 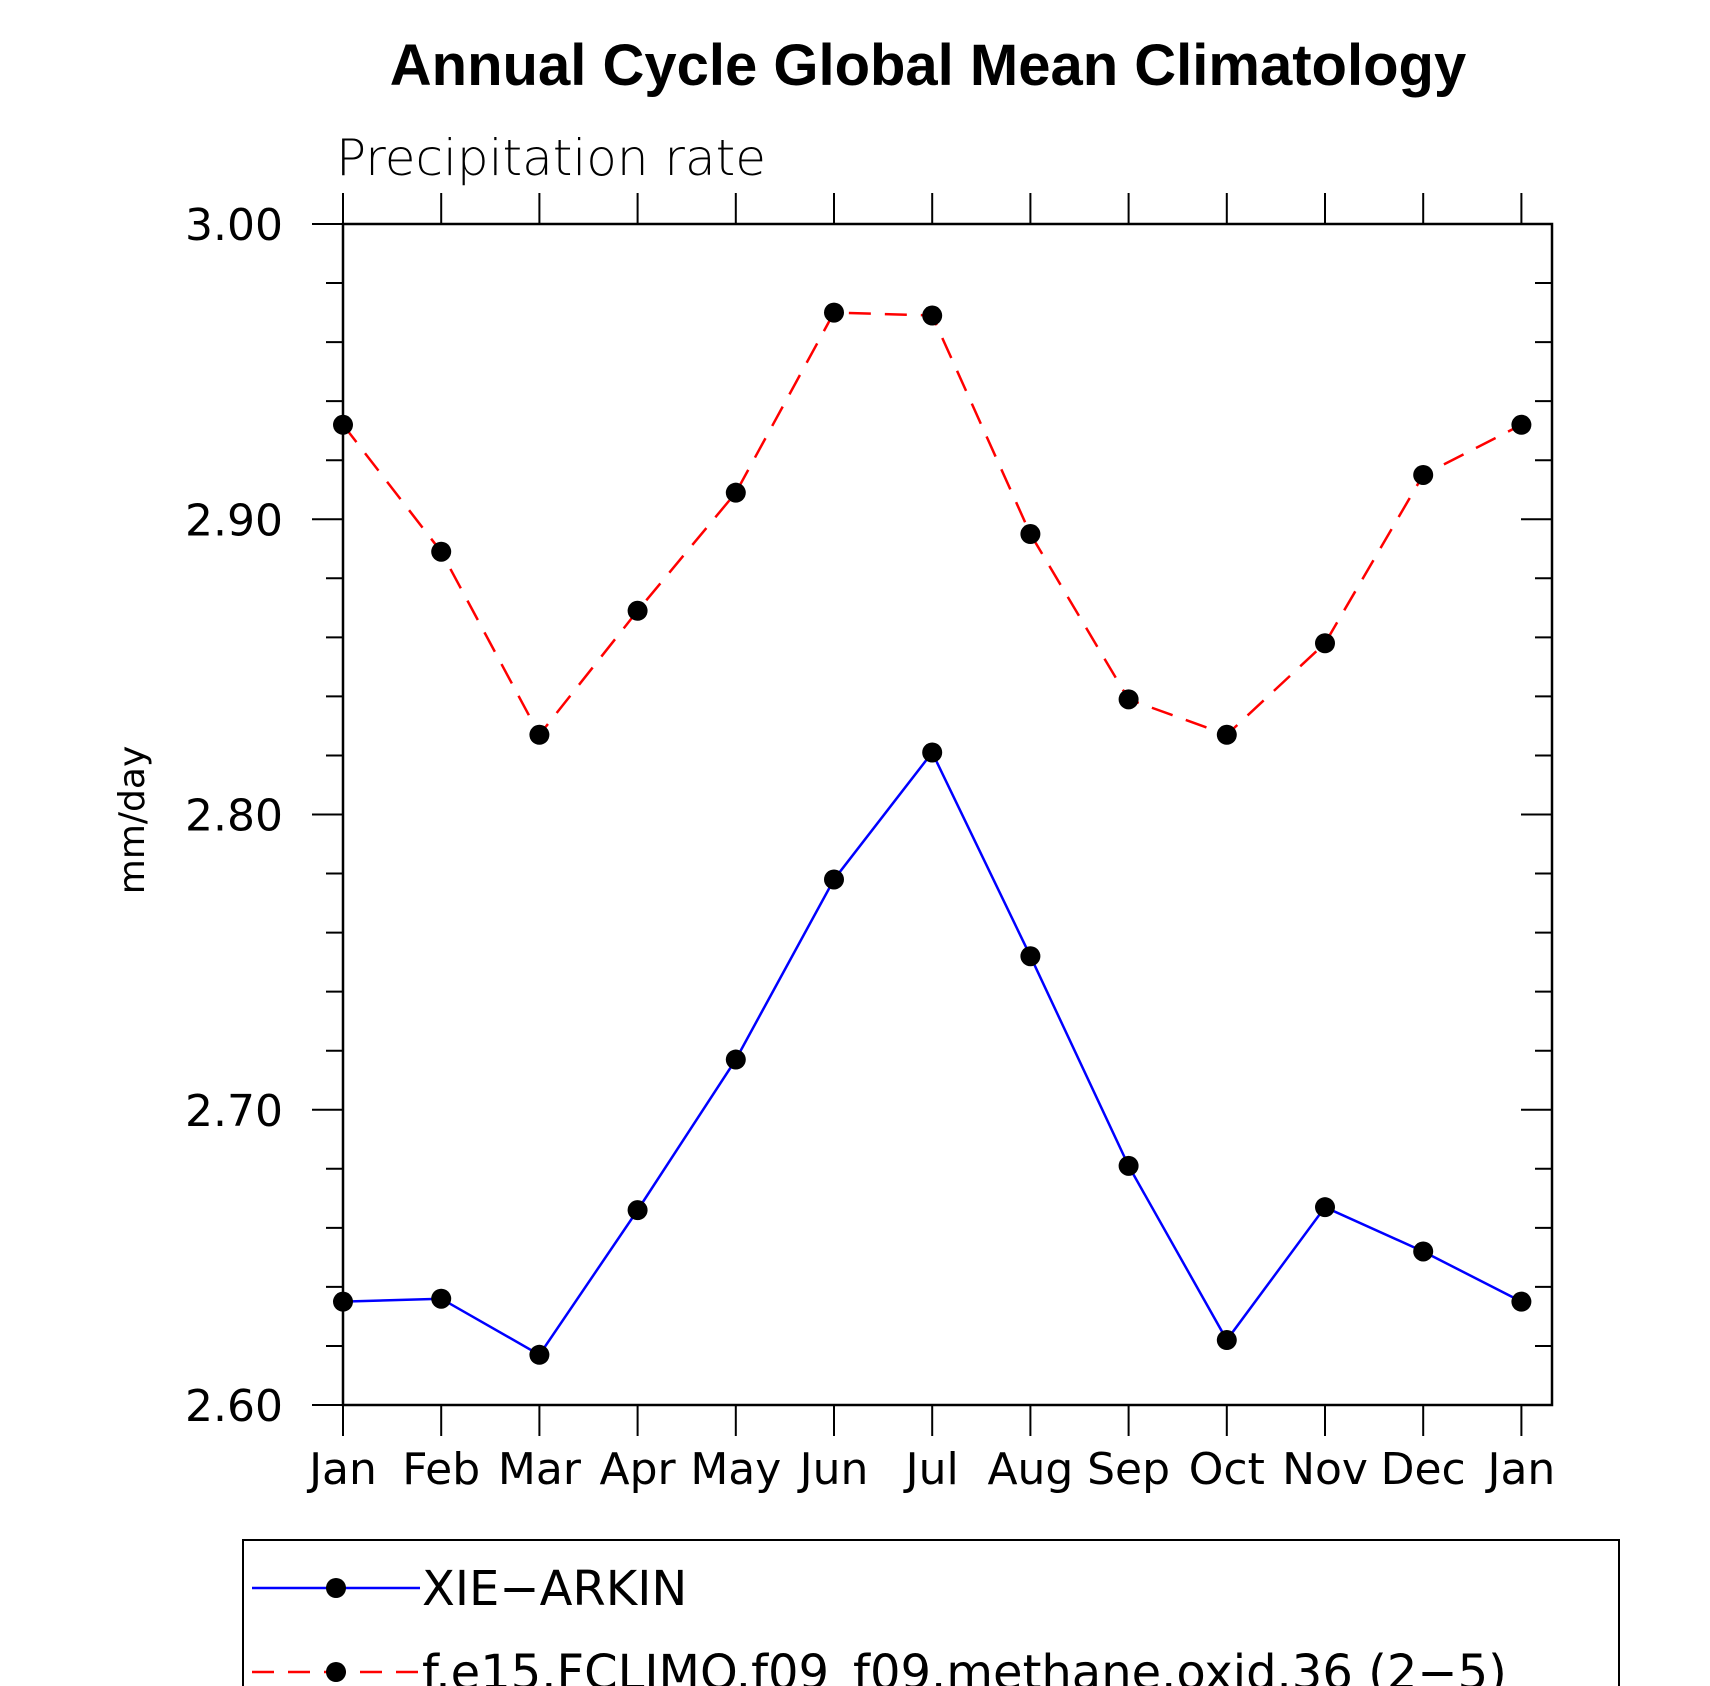 I want to click on x-tick-label: Nov, so click(x=1325, y=1469).